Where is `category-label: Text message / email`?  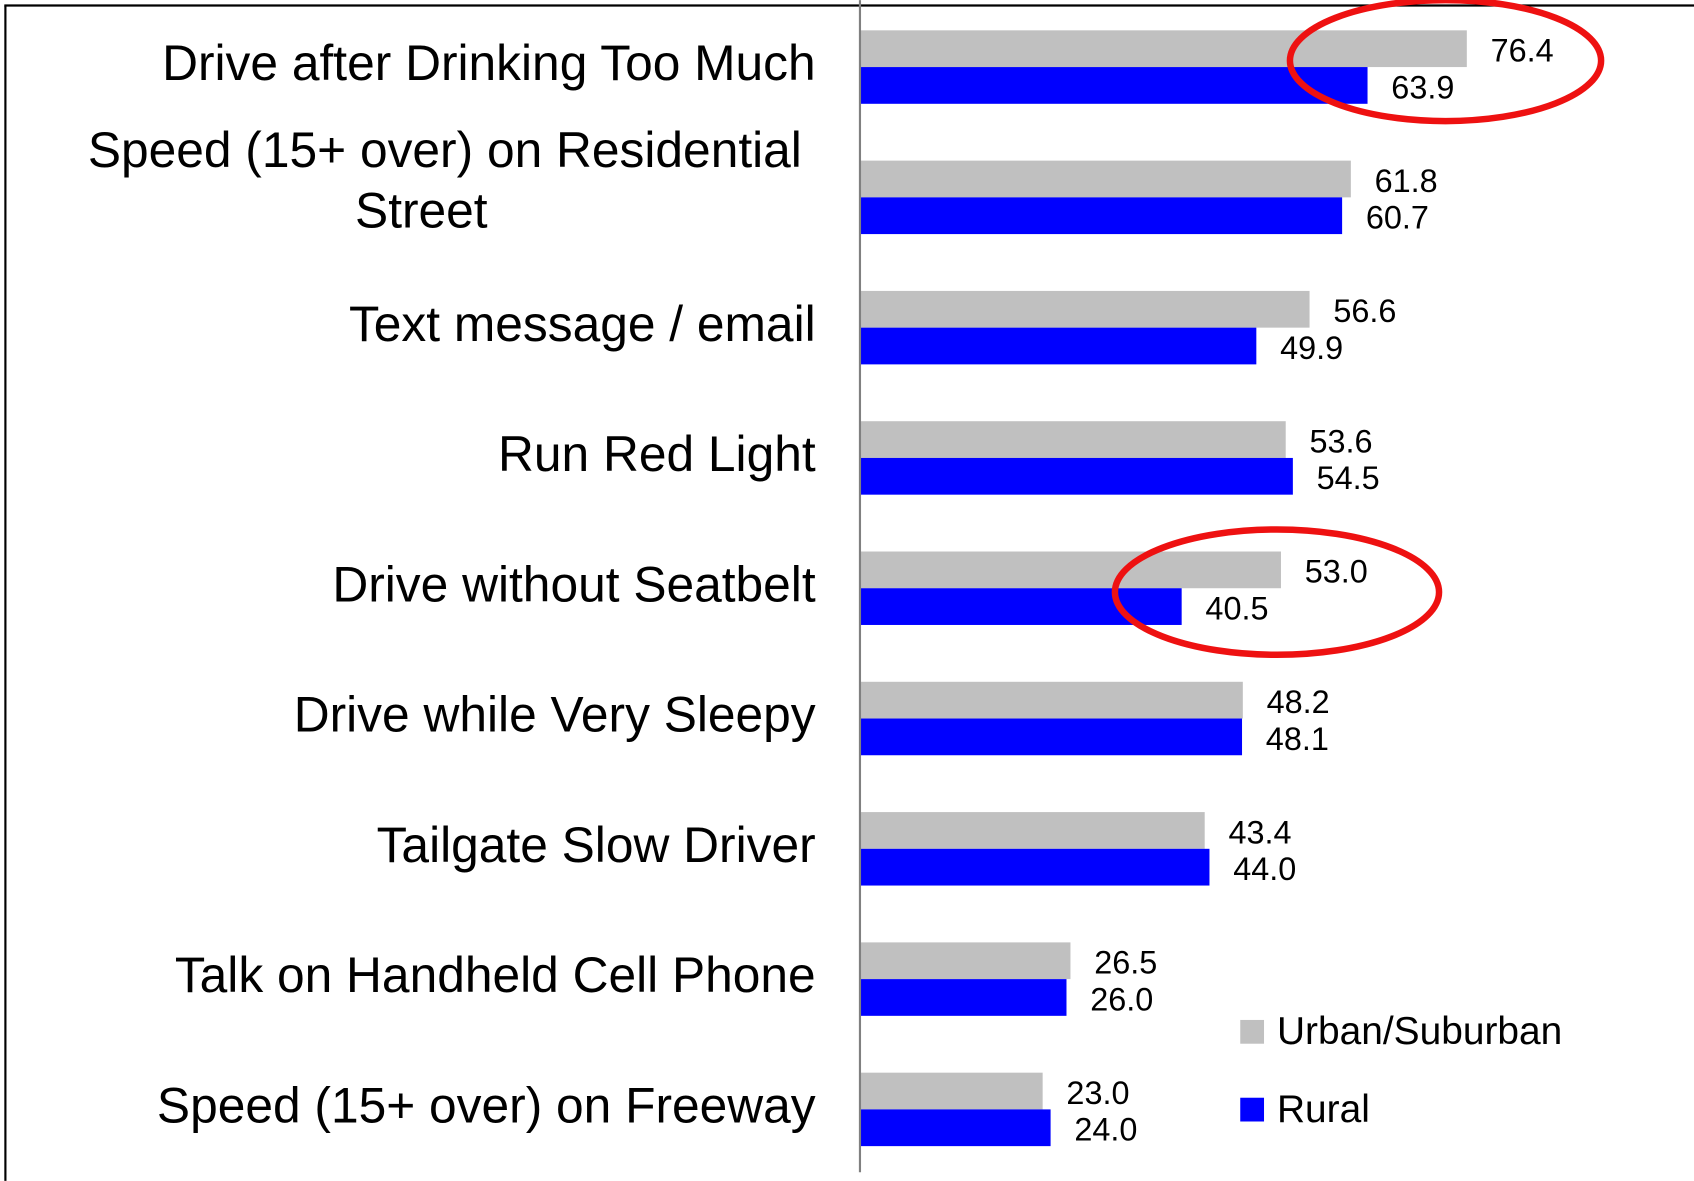 category-label: Text message / email is located at coordinates (582, 324).